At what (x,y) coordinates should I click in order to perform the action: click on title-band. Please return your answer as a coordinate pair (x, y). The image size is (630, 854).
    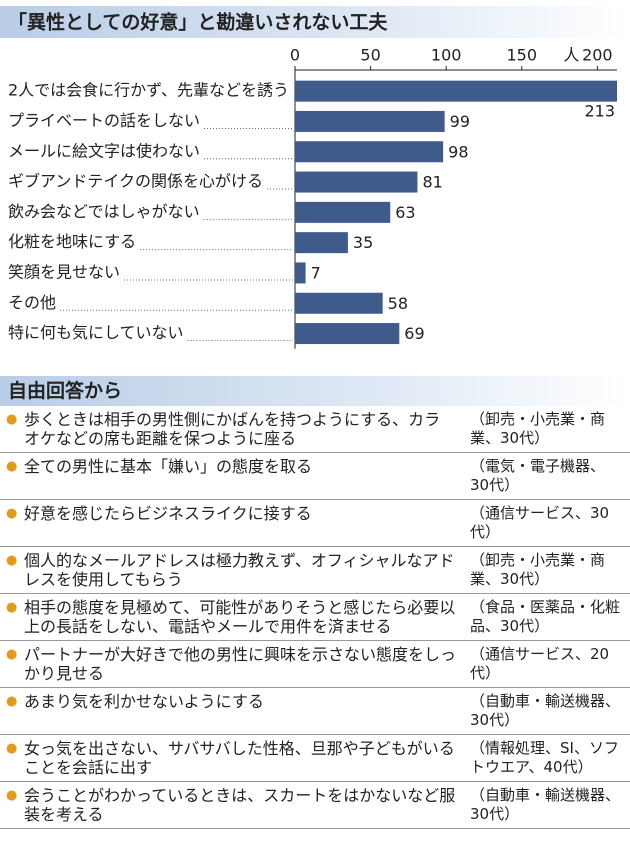
    Looking at the image, I should click on (315, 22).